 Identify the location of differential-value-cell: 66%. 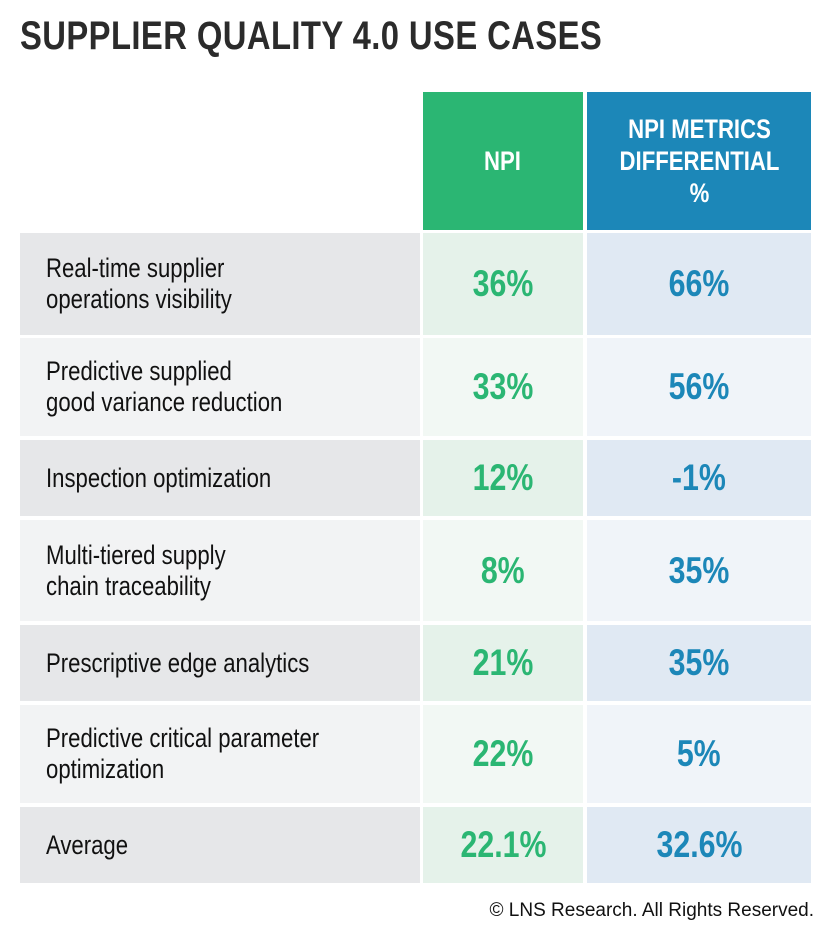
(699, 284).